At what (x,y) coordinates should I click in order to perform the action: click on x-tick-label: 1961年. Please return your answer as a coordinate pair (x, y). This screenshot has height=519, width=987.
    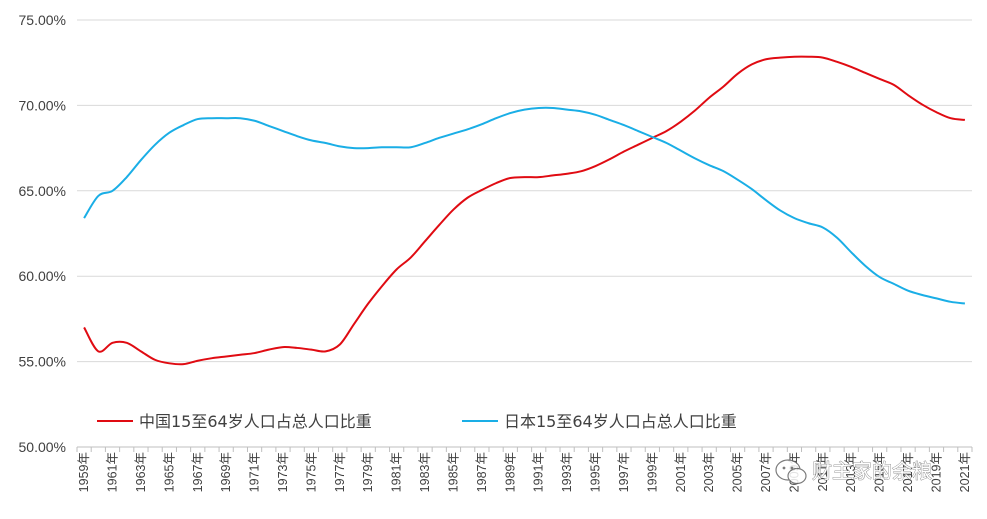
    Looking at the image, I should click on (113, 472).